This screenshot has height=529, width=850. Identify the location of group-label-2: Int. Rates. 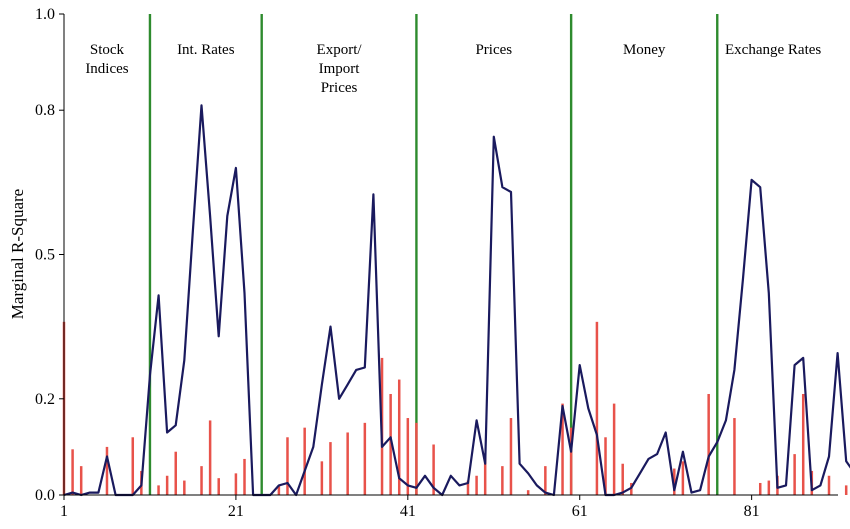
(206, 50).